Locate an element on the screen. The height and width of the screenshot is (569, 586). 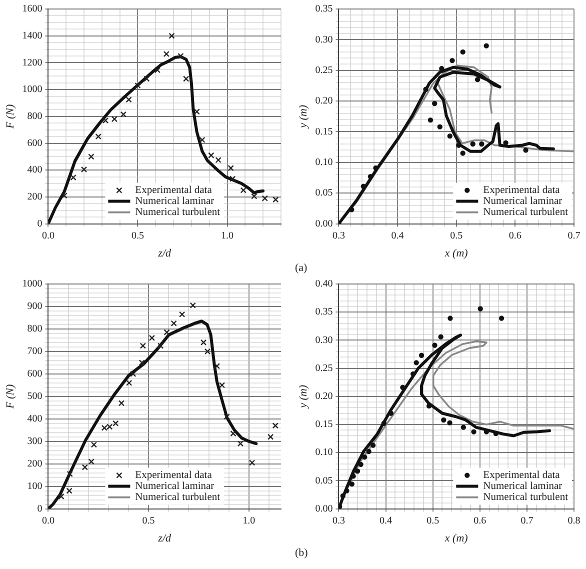
y-tick-label: 500 is located at coordinates (34, 396).